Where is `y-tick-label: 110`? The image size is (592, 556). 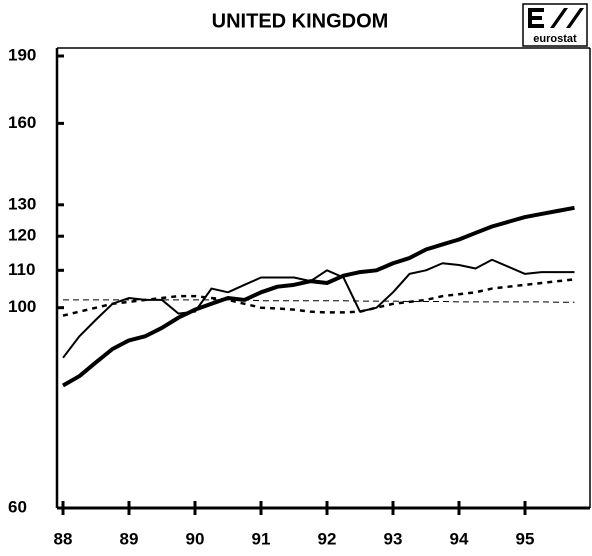 y-tick-label: 110 is located at coordinates (21, 269).